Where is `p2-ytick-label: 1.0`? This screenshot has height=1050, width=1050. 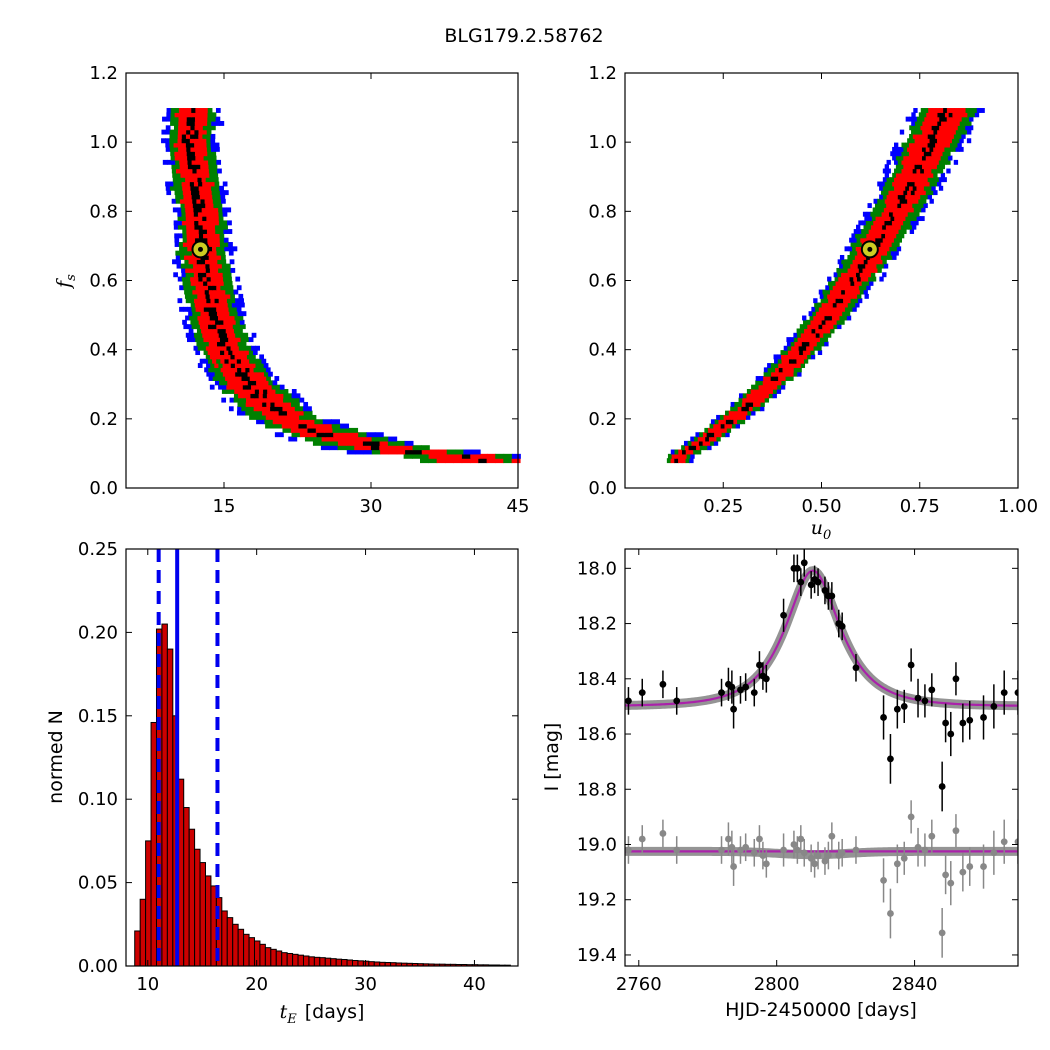
p2-ytick-label: 1.0 is located at coordinates (602, 142).